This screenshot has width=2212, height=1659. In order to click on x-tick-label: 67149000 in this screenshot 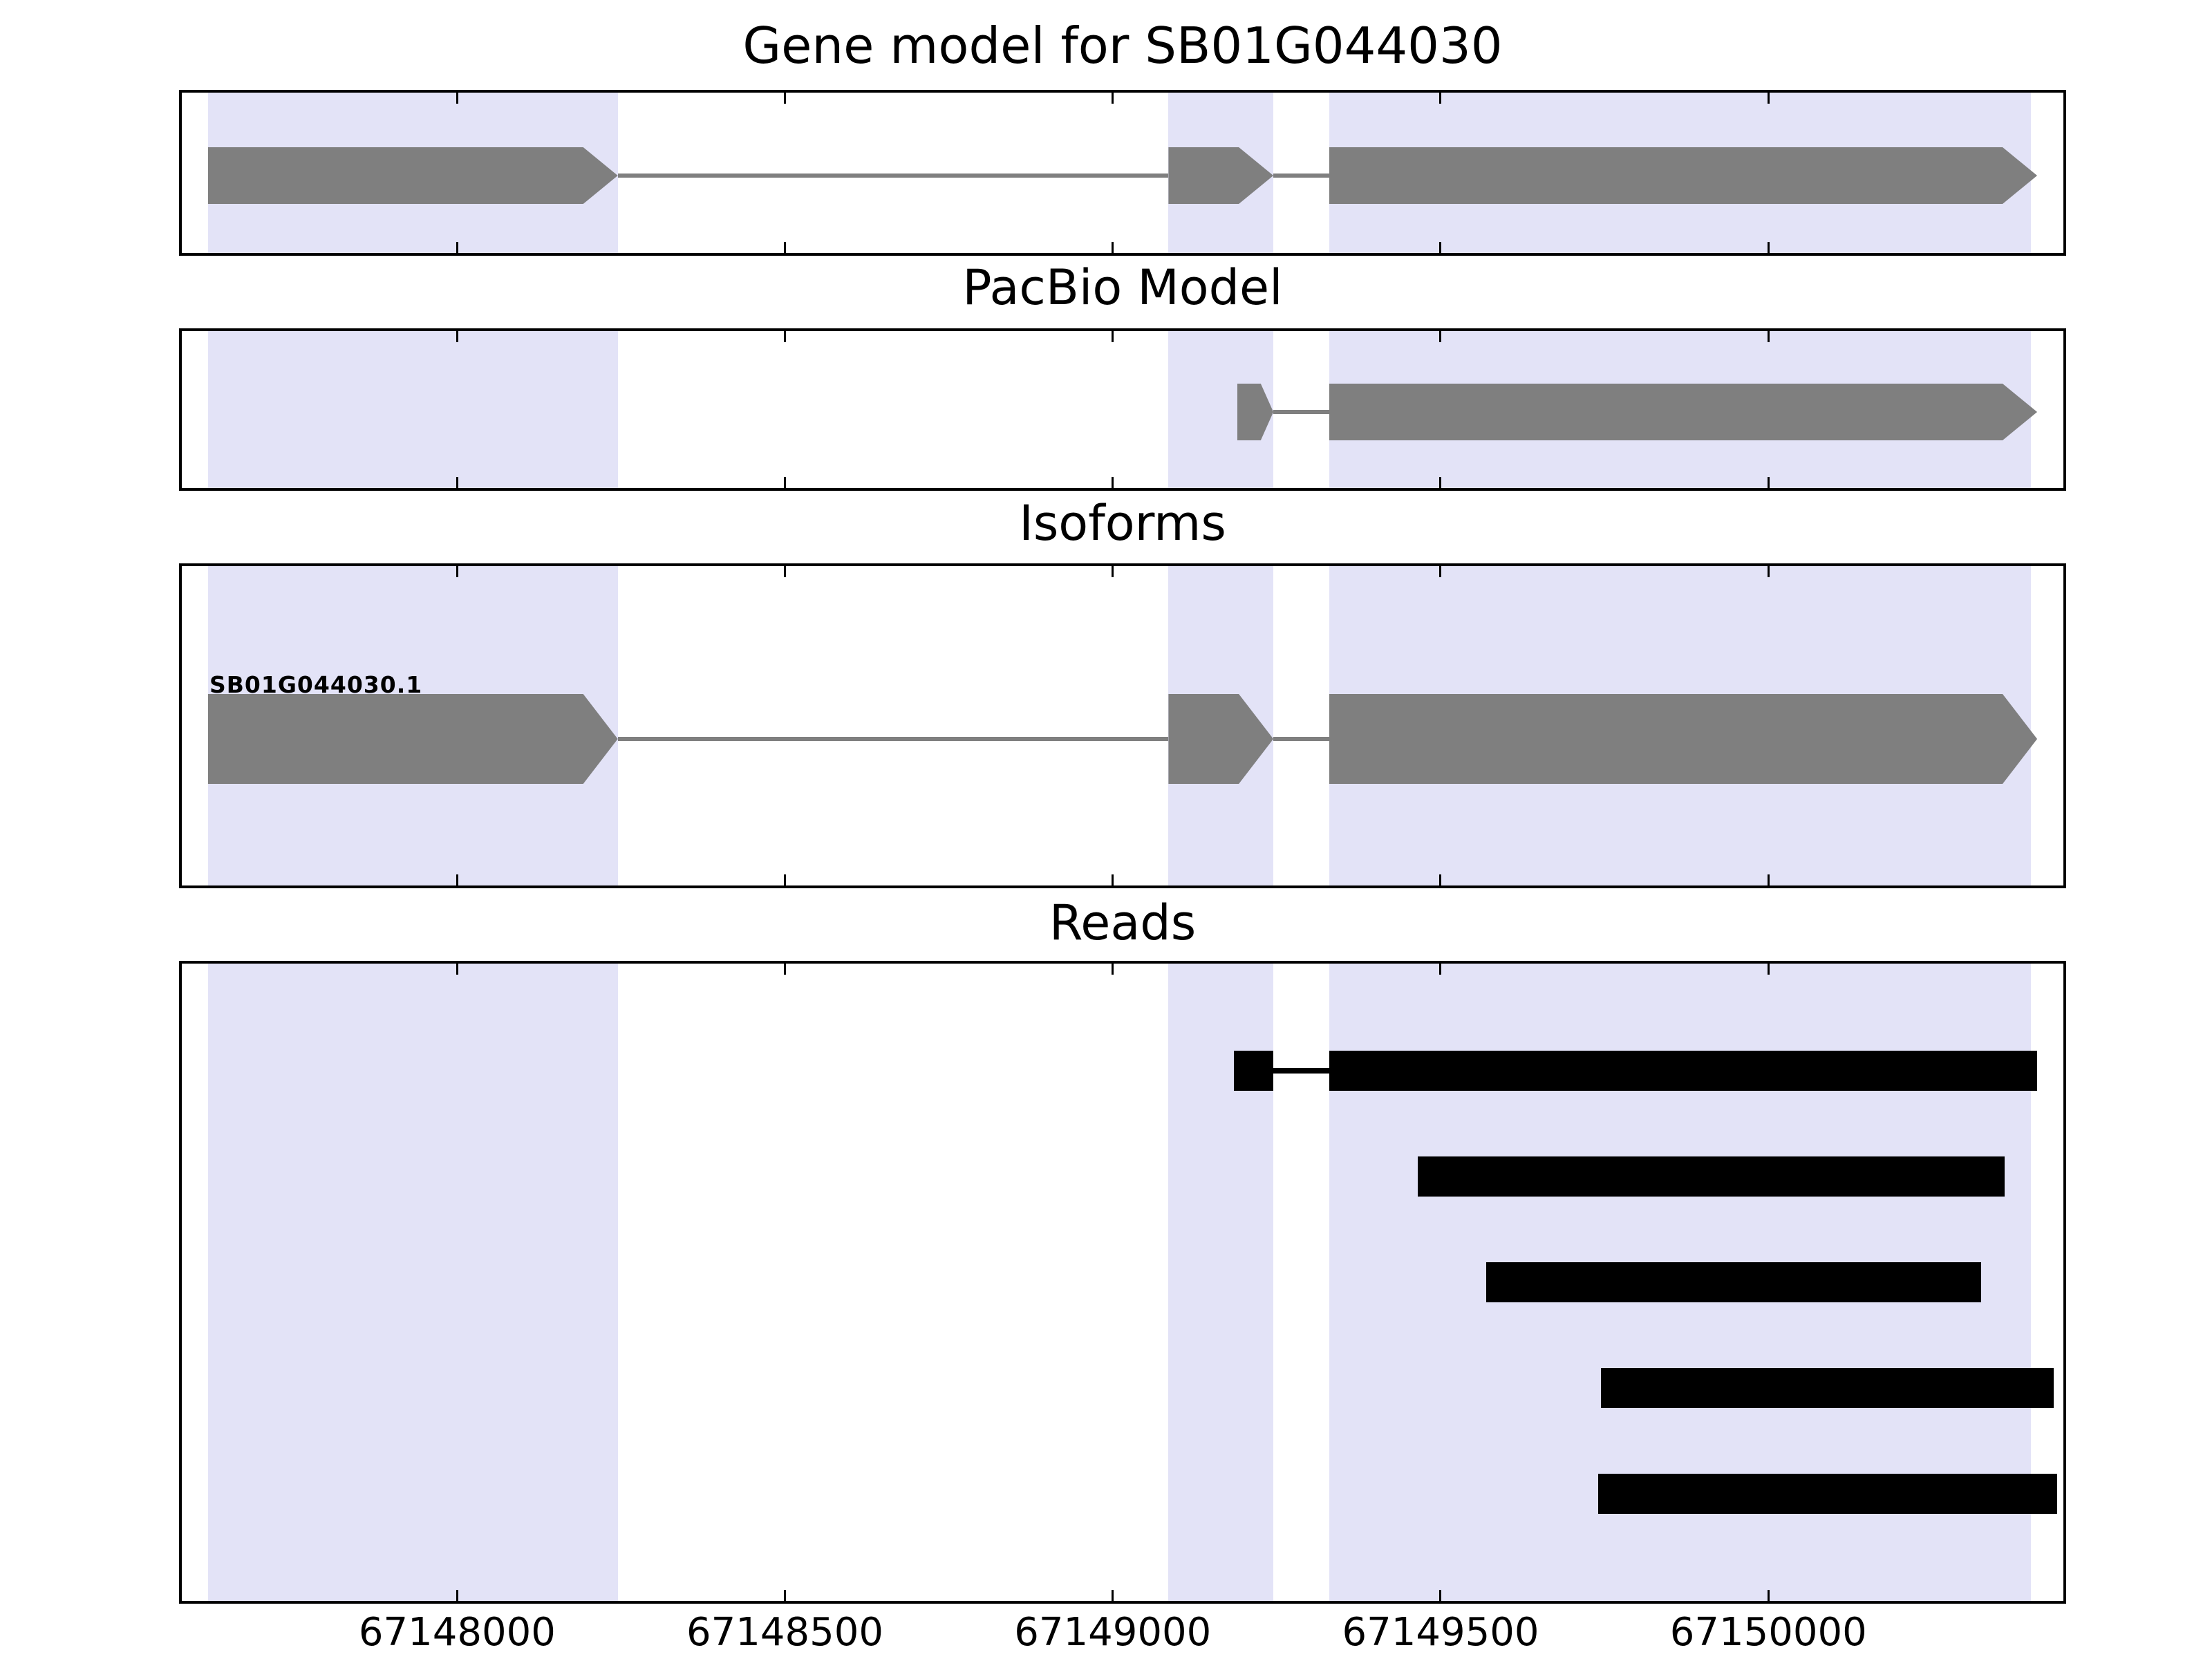, I will do `click(1113, 1633)`.